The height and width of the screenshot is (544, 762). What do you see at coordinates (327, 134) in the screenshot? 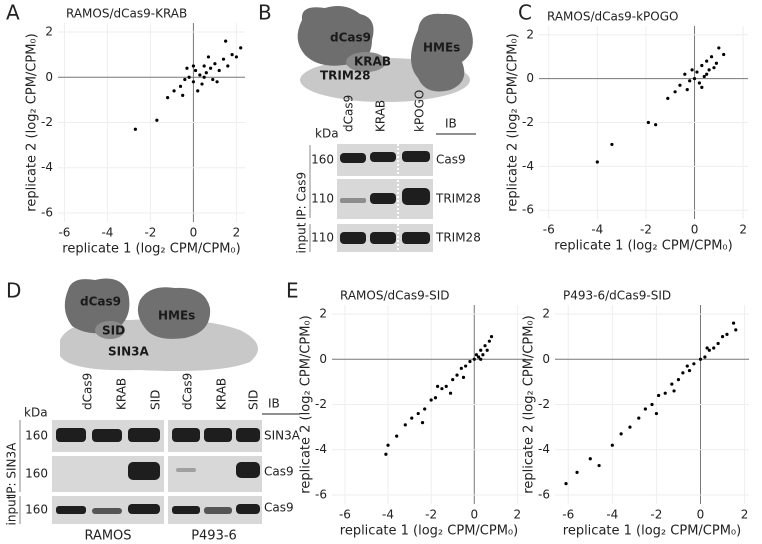
I see `kda-header: kDa` at bounding box center [327, 134].